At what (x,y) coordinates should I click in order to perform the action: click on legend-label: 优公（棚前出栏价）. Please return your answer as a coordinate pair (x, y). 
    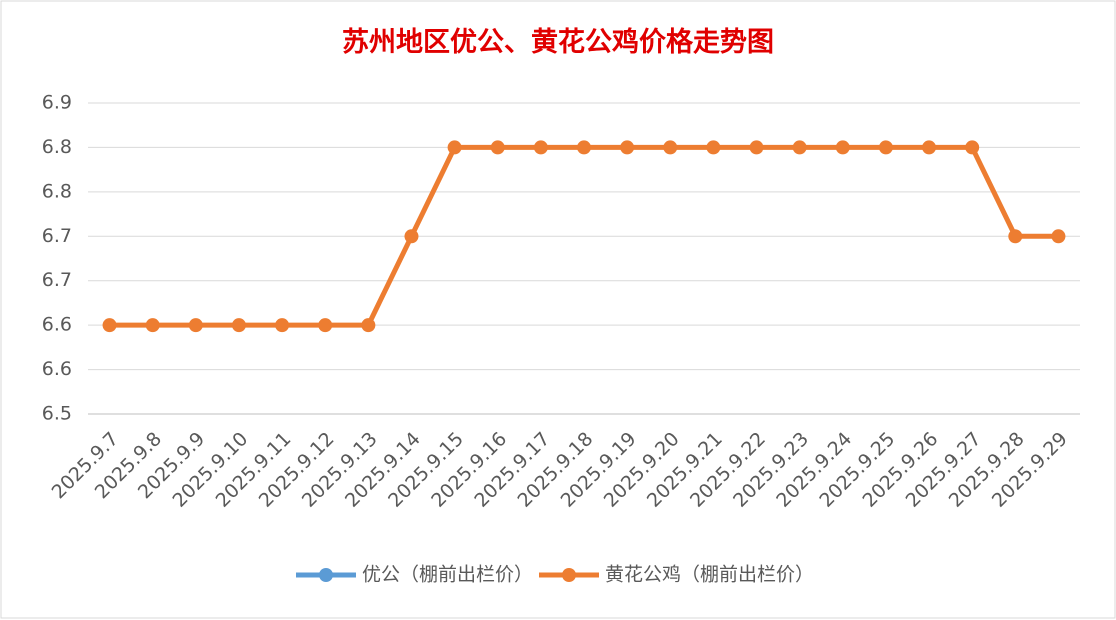
    Looking at the image, I should click on (447, 575).